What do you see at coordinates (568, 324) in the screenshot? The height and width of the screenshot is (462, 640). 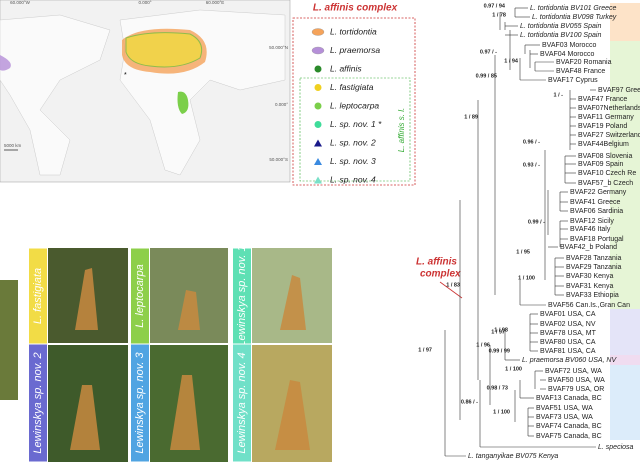 I see `leaf-label: BVAF02 USA, NV` at bounding box center [568, 324].